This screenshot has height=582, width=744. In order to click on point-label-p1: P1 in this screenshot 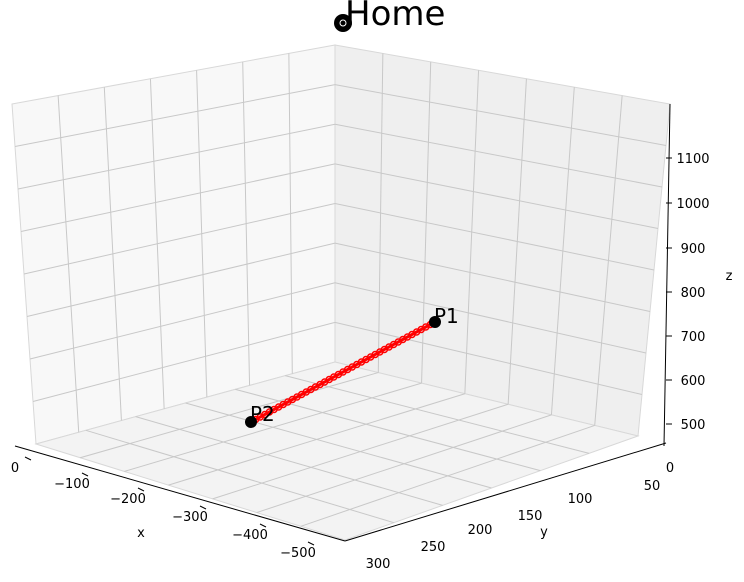, I will do `click(446, 316)`.